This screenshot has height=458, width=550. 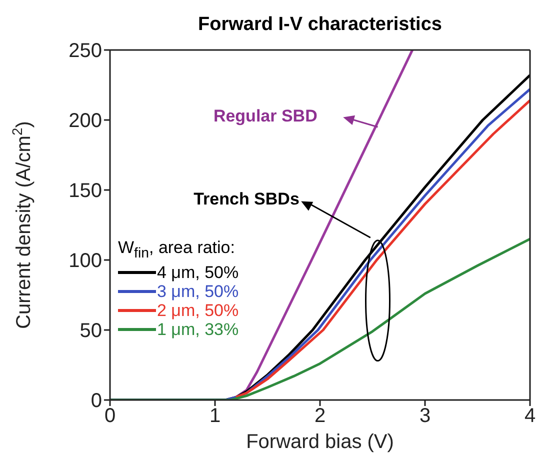 What do you see at coordinates (177, 251) in the screenshot?
I see `legend-title: W$_{fin}$, area ratio:` at bounding box center [177, 251].